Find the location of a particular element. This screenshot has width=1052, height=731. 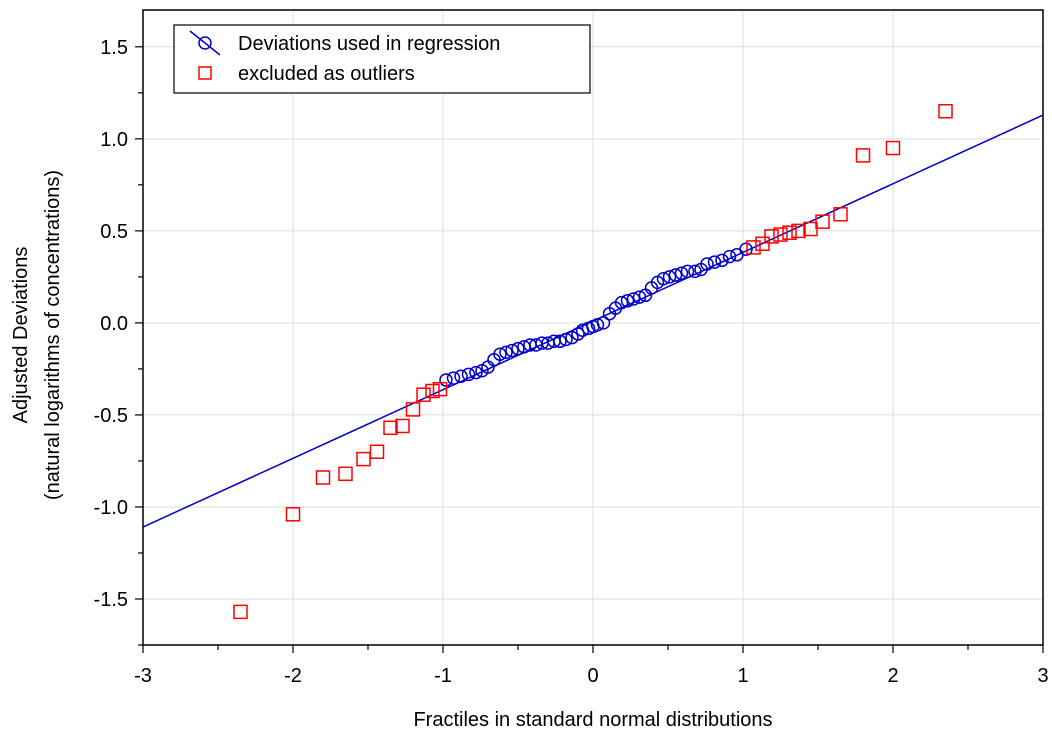

legend-square-icon is located at coordinates (205, 73).